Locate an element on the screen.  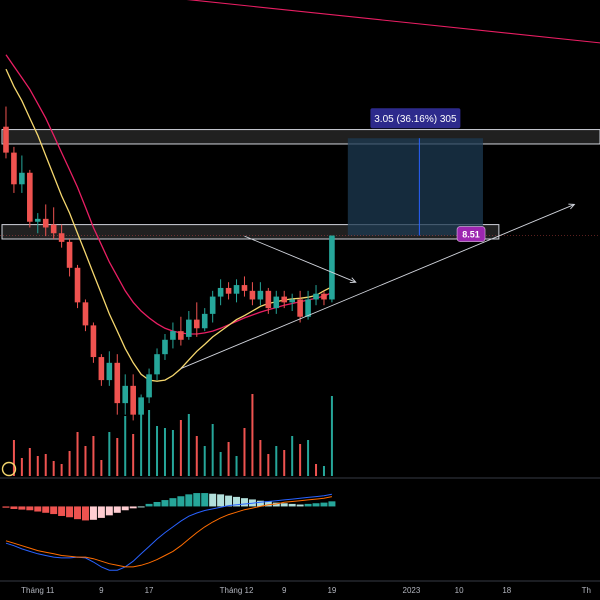
price-range-measure is located at coordinates (415, 187).